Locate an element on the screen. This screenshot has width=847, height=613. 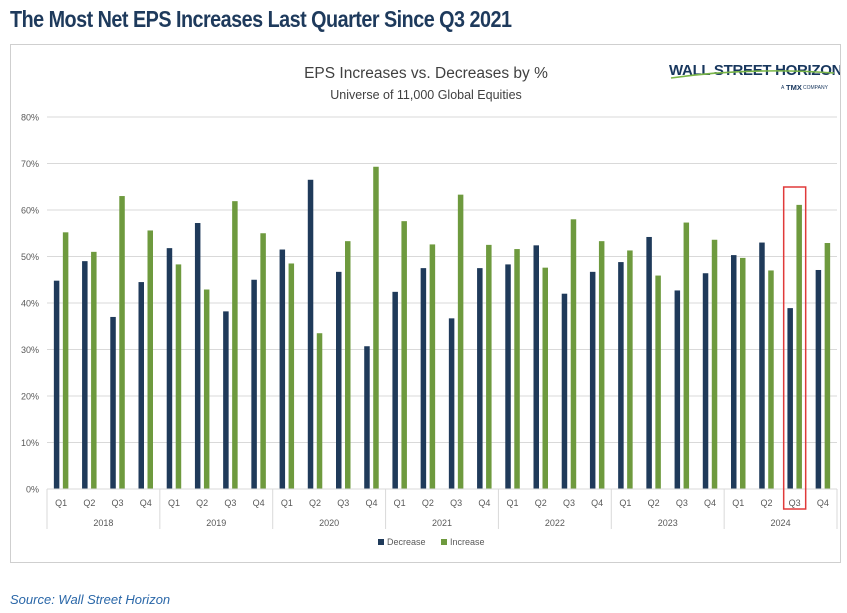
brand-sub-suffix: COMPANY is located at coordinates (816, 88).